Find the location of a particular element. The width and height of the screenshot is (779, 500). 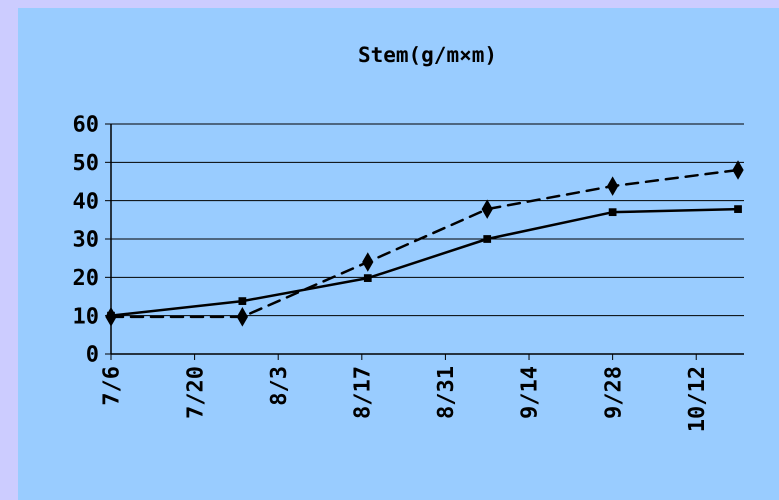

x-tick-label: 9/28 is located at coordinates (613, 392).